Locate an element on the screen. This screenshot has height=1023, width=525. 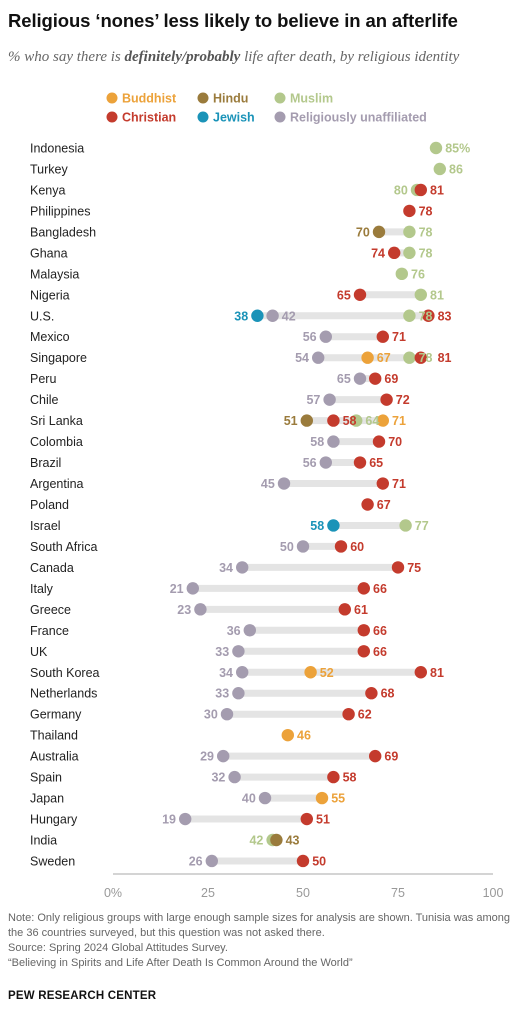
brand-logo-text: PEW RESEARCH CENTER is located at coordinates (82, 996).